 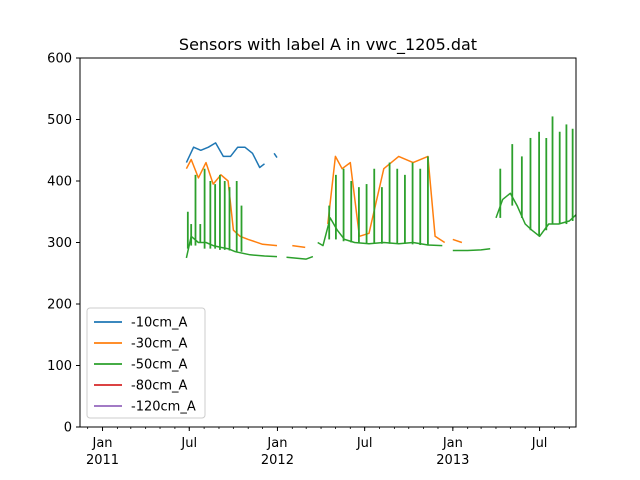 I want to click on y-tick-label-200: 200, so click(x=59, y=305).